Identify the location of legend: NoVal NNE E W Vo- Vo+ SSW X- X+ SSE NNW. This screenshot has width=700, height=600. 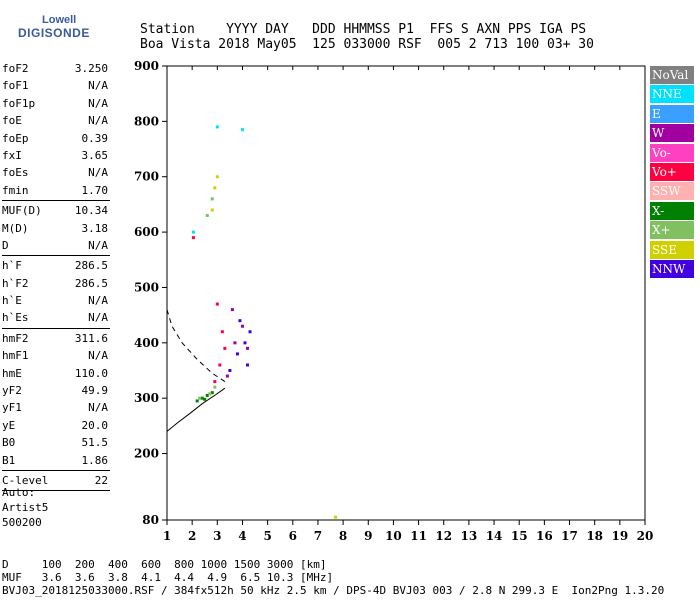
(672, 172).